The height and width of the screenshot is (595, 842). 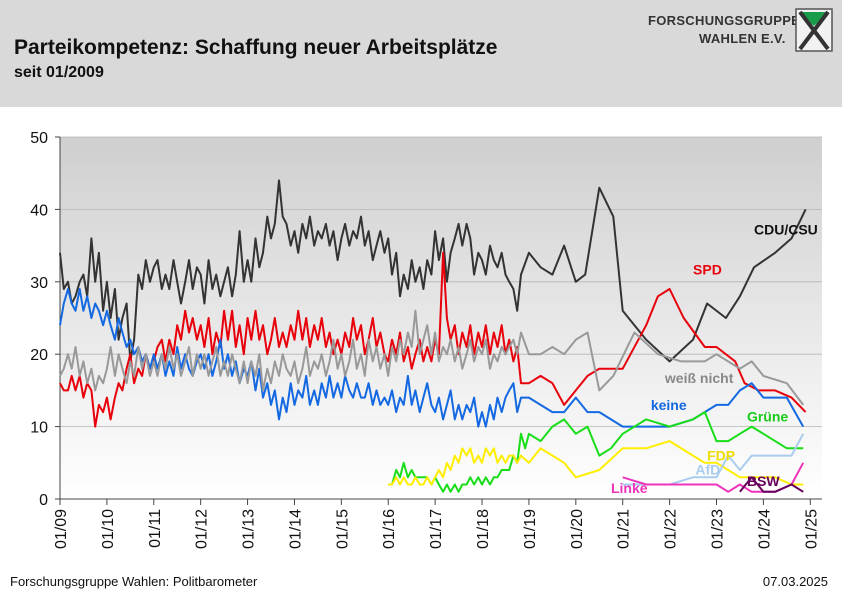 What do you see at coordinates (795, 581) in the screenshot?
I see `footer-date: 07.03.2025` at bounding box center [795, 581].